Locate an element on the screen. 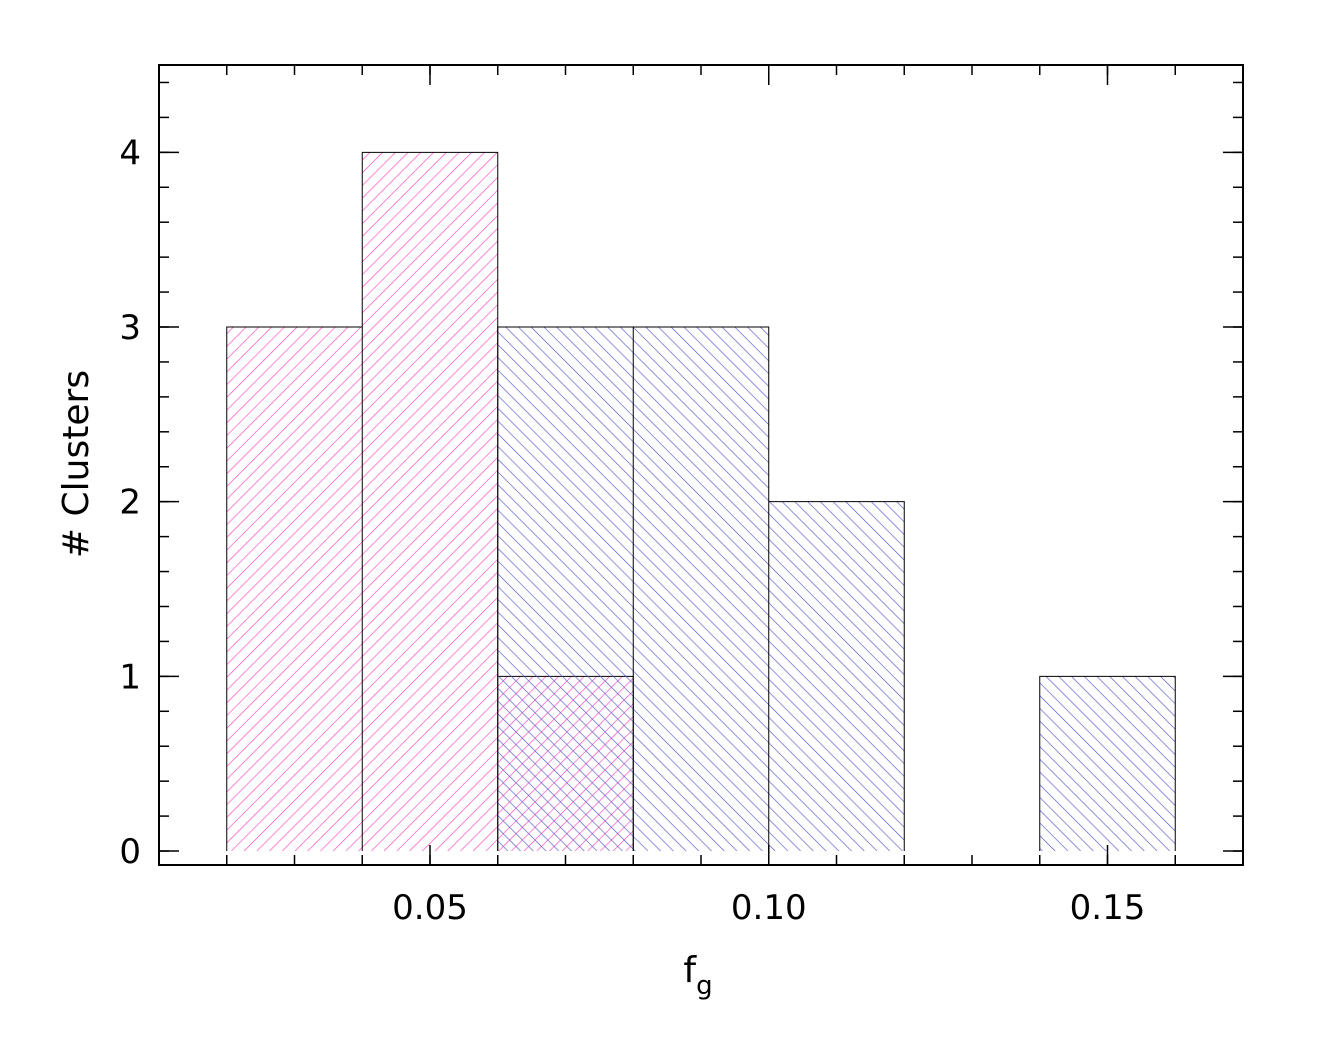 The width and height of the screenshot is (1327, 1040). x-axis-label-main: f is located at coordinates (690, 970).